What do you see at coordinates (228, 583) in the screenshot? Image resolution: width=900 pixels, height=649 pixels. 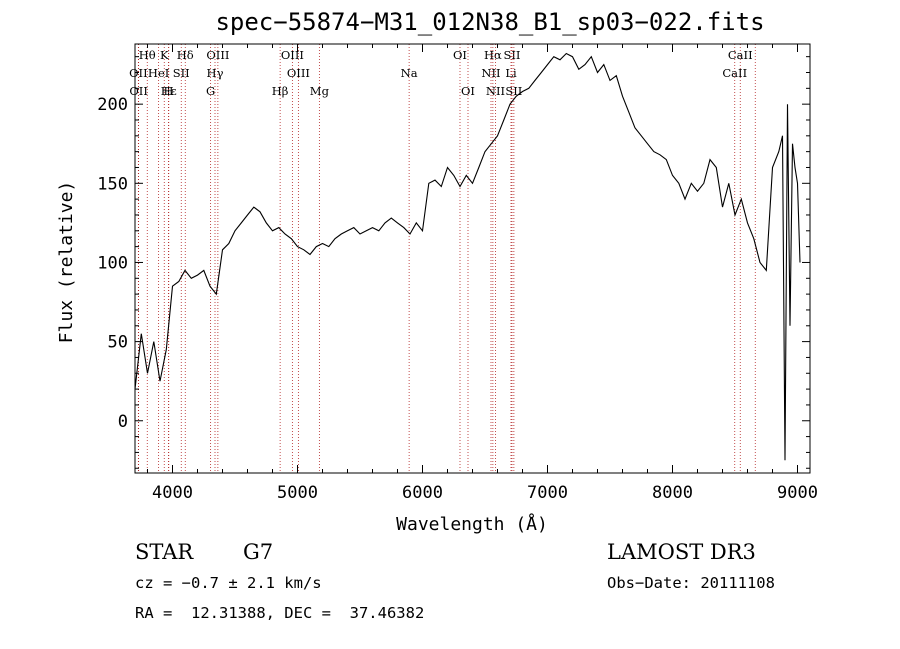 I see `redshift-cz: cz = −0.7 ± 2.1 km/s` at bounding box center [228, 583].